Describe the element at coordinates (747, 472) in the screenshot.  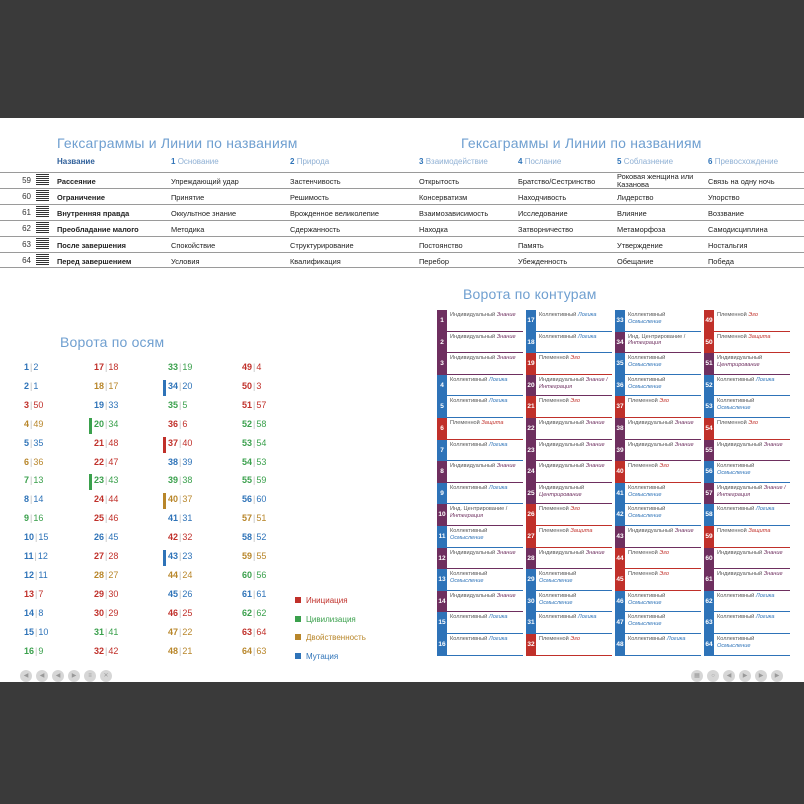
I see `circuit-cell: 56 Коллективный Осмысление` at that location.